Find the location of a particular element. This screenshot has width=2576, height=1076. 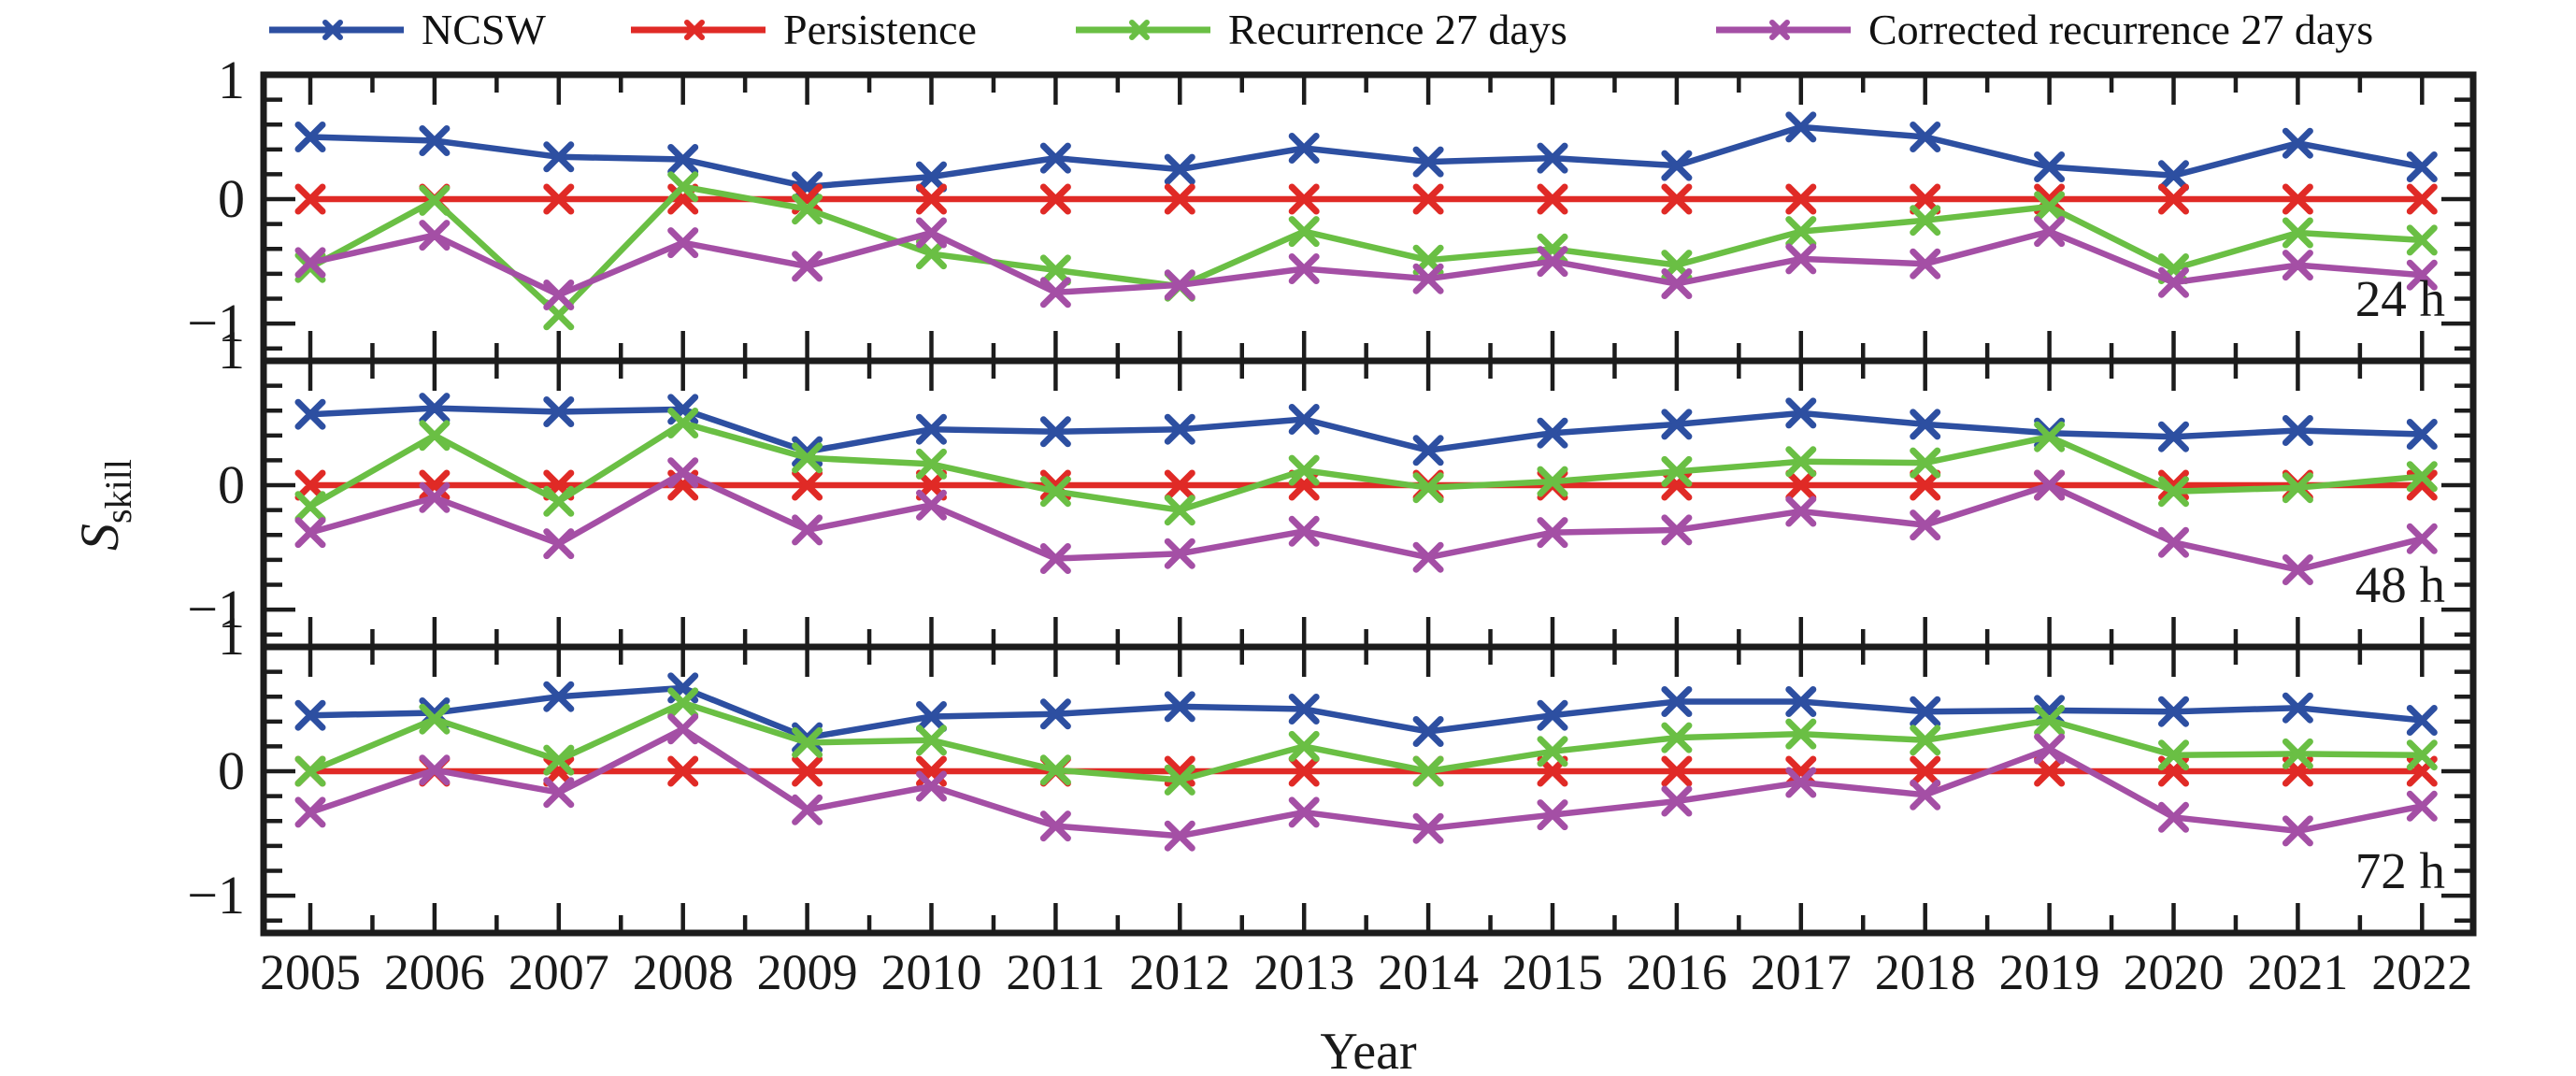

legend-swatch-corrected-recurrence is located at coordinates (1783, 30).